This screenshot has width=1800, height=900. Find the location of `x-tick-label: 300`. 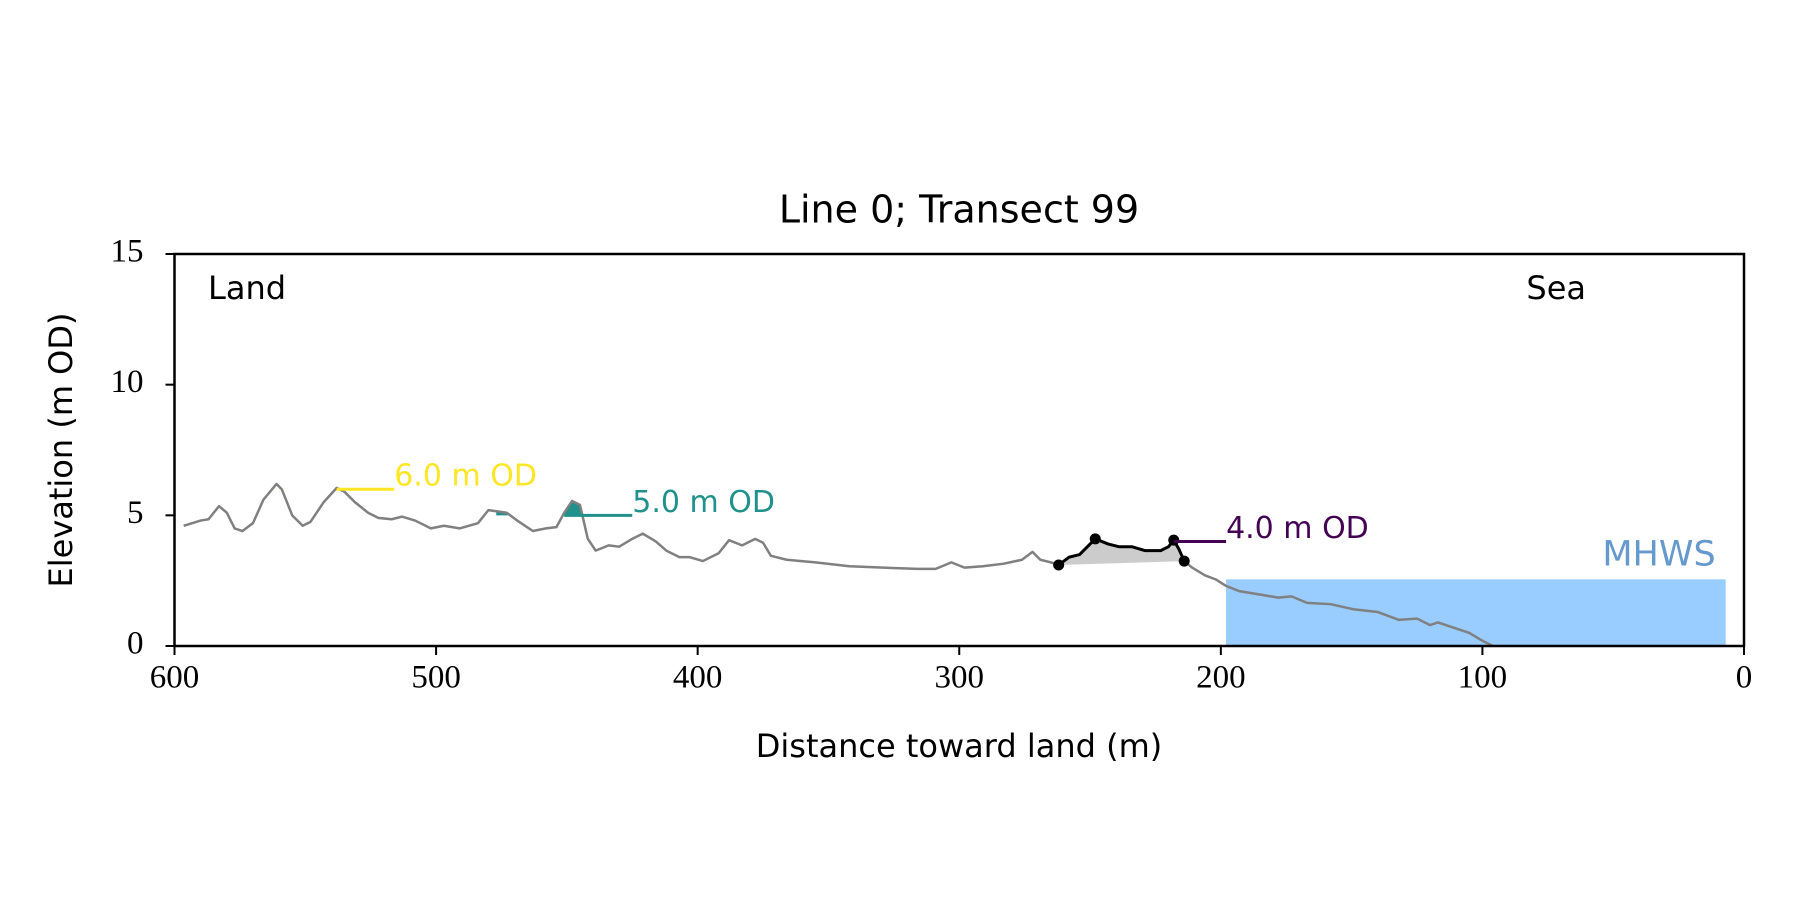

x-tick-label: 300 is located at coordinates (960, 678).